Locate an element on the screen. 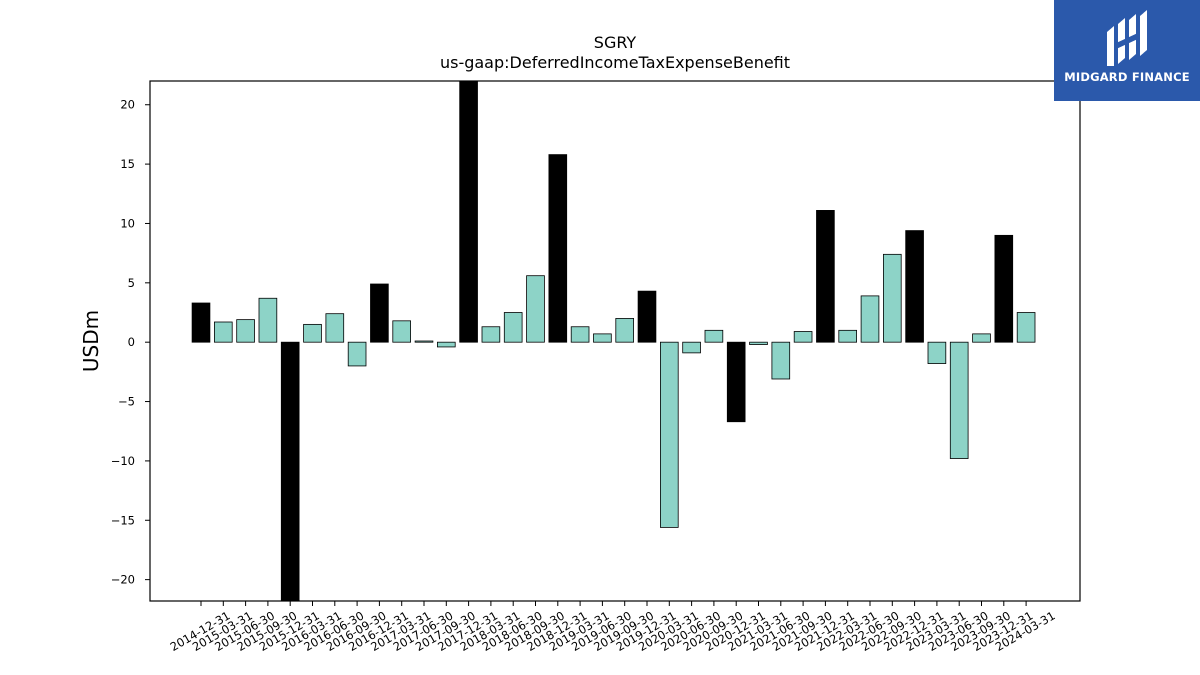 The width and height of the screenshot is (1200, 675). y-tick-label: 20 is located at coordinates (127, 105).